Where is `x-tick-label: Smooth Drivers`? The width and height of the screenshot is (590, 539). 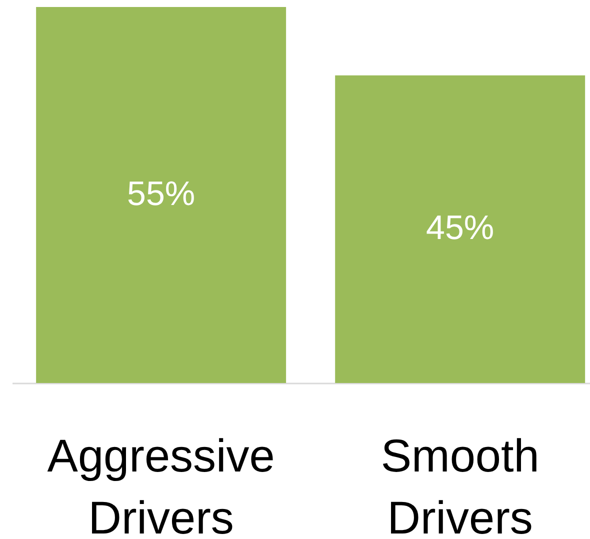 x-tick-label: Smooth Drivers is located at coordinates (460, 484).